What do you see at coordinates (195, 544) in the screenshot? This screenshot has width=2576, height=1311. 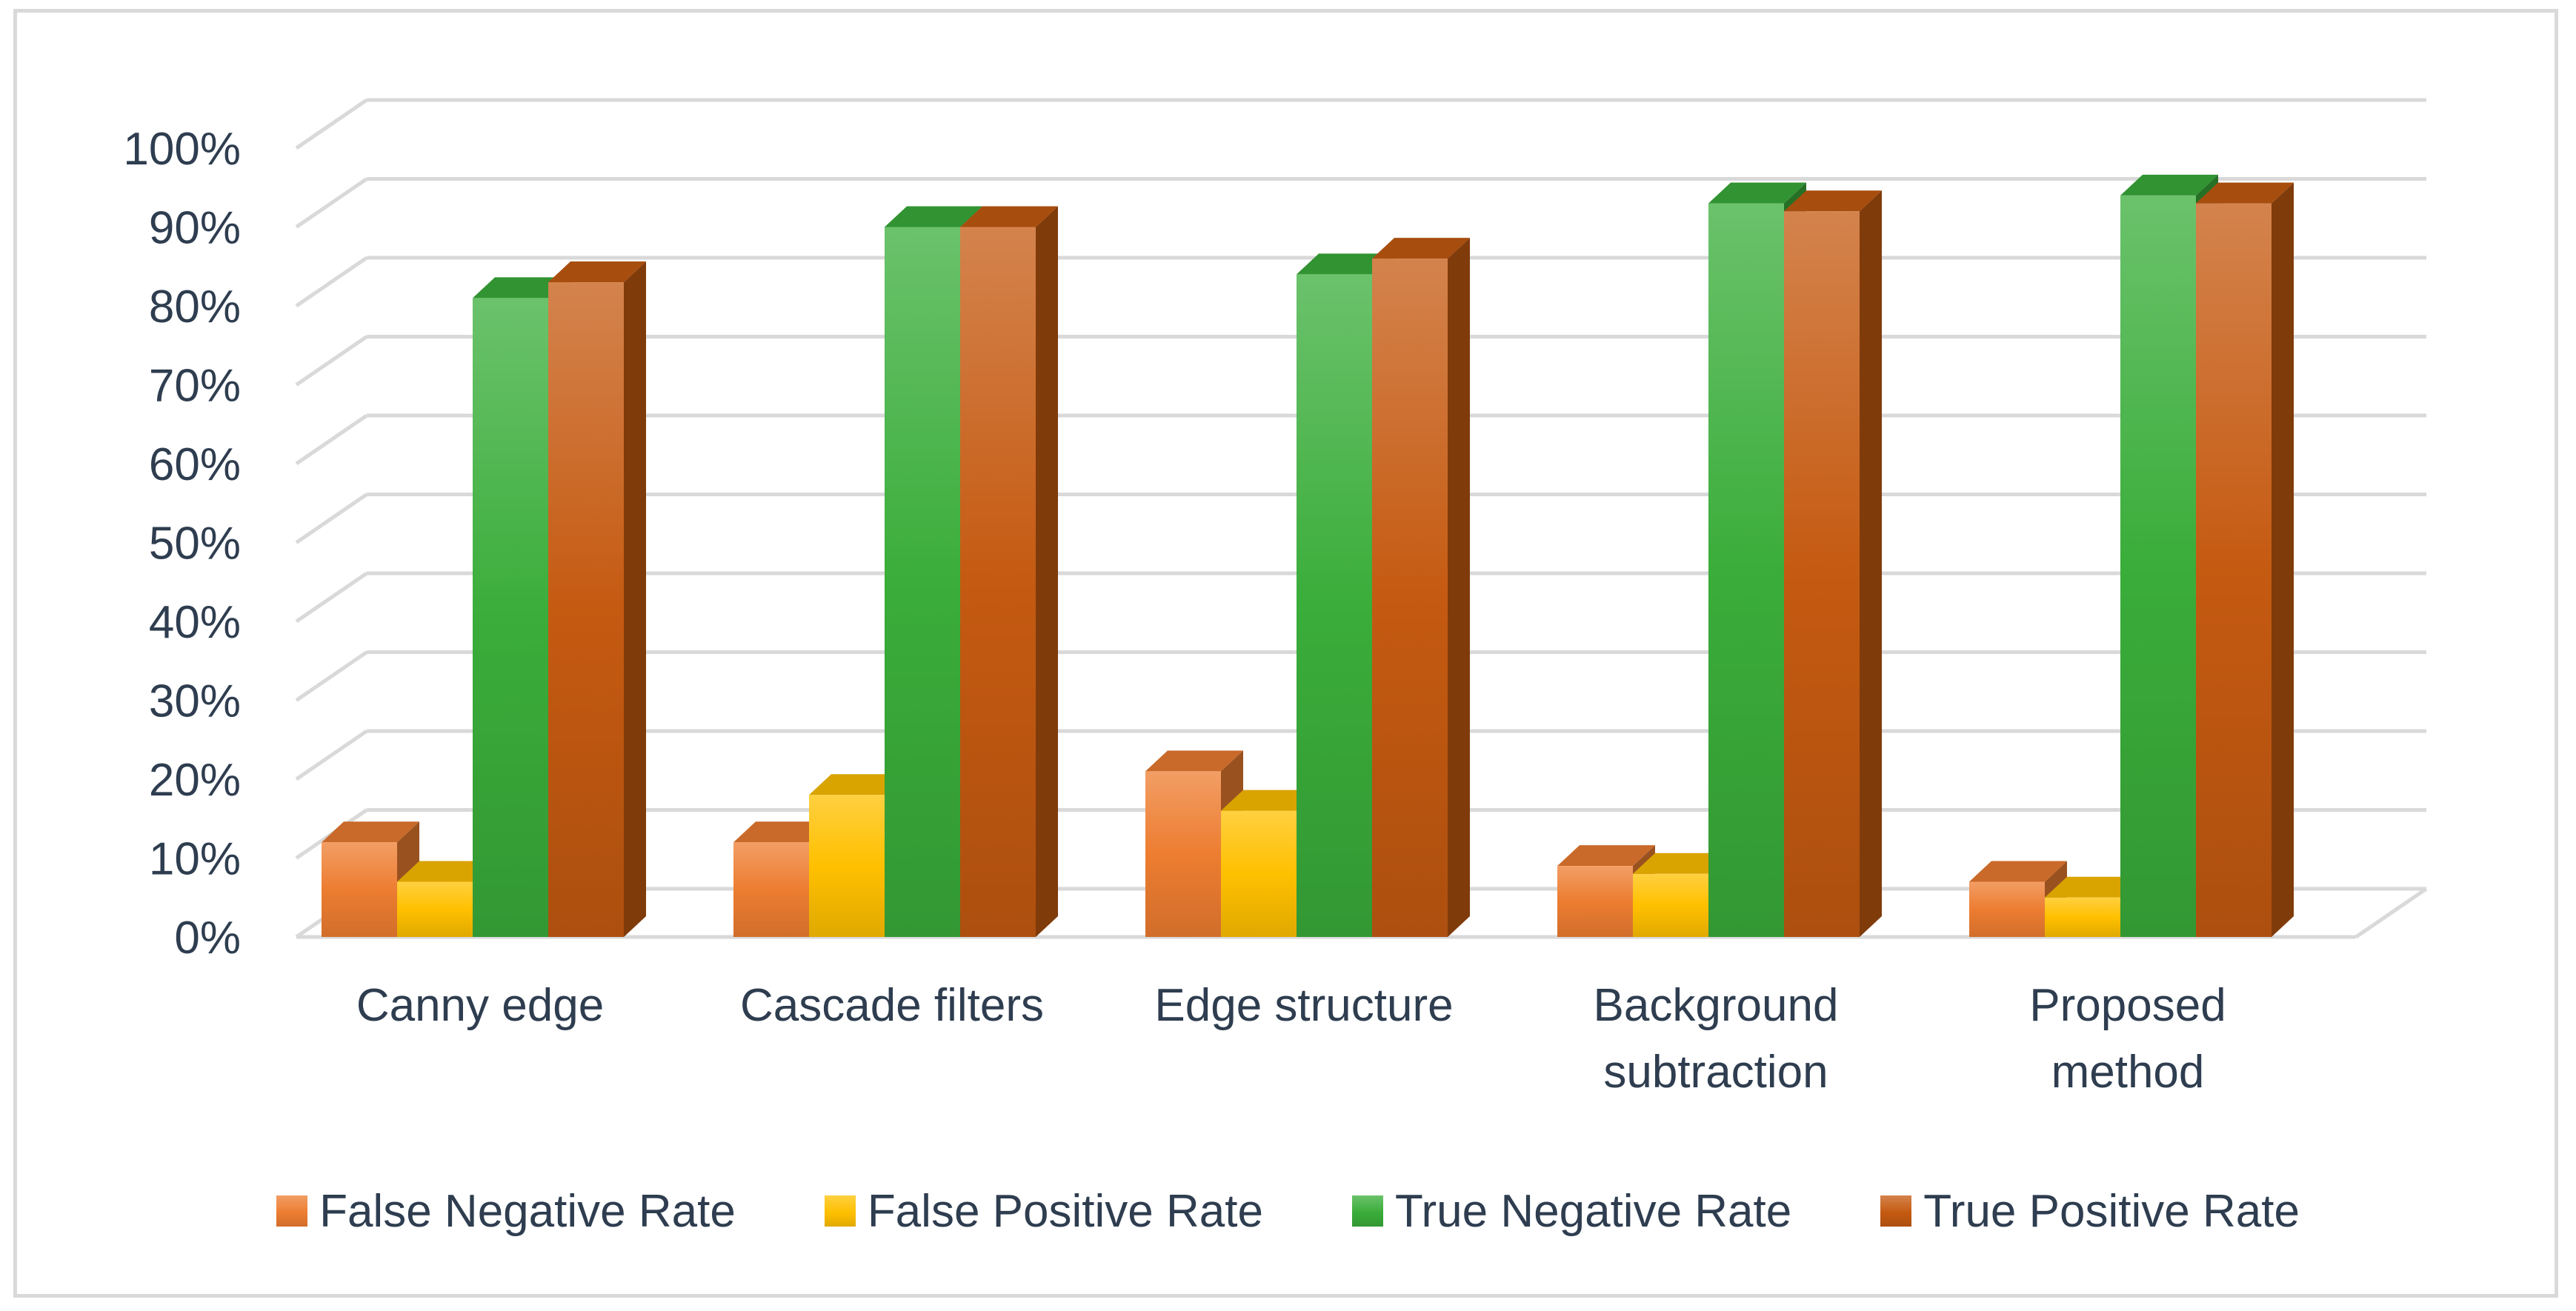 I see `y-tick-label: 50%` at bounding box center [195, 544].